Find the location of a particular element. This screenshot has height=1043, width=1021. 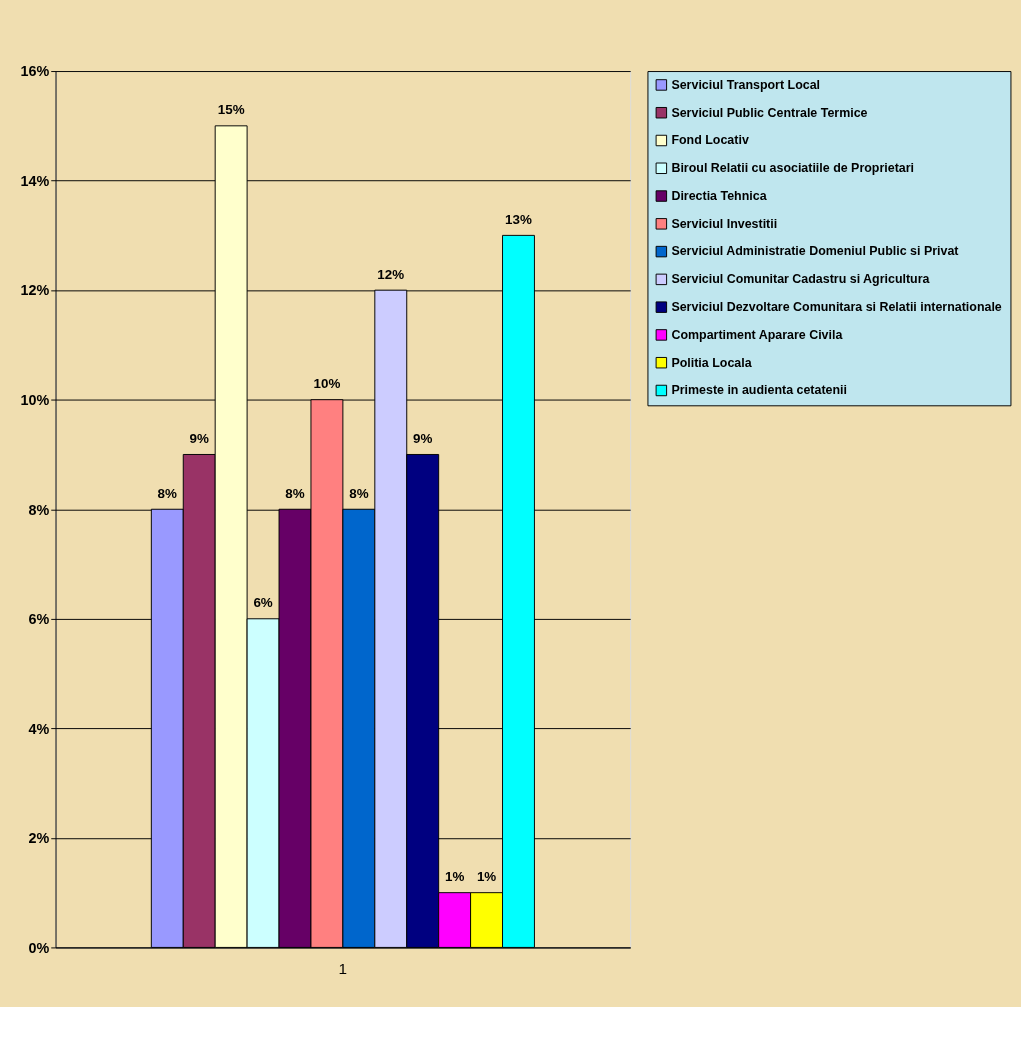

y-tick-label: 14% is located at coordinates (35, 180).